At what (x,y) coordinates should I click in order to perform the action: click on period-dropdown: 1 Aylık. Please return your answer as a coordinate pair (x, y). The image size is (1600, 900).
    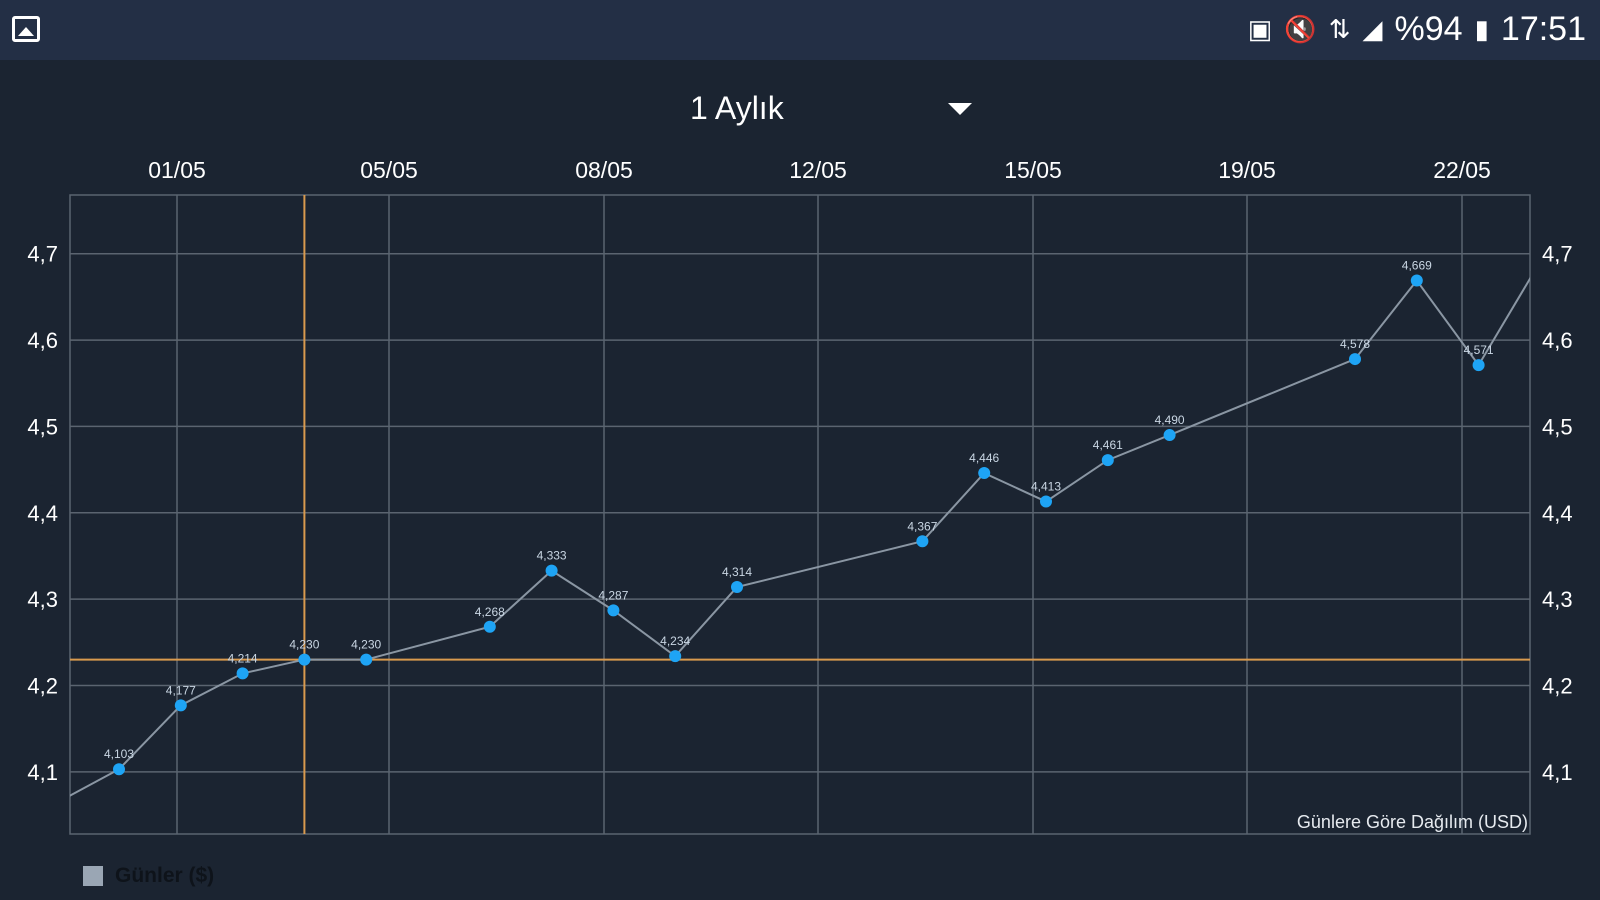
    Looking at the image, I should click on (835, 110).